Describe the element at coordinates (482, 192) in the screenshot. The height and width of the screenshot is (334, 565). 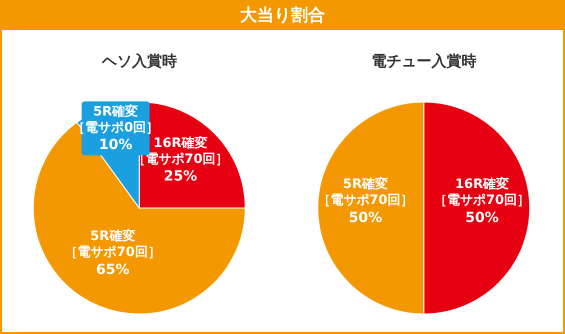
I see `slice-label: 16R確変［電サポ70回］` at that location.